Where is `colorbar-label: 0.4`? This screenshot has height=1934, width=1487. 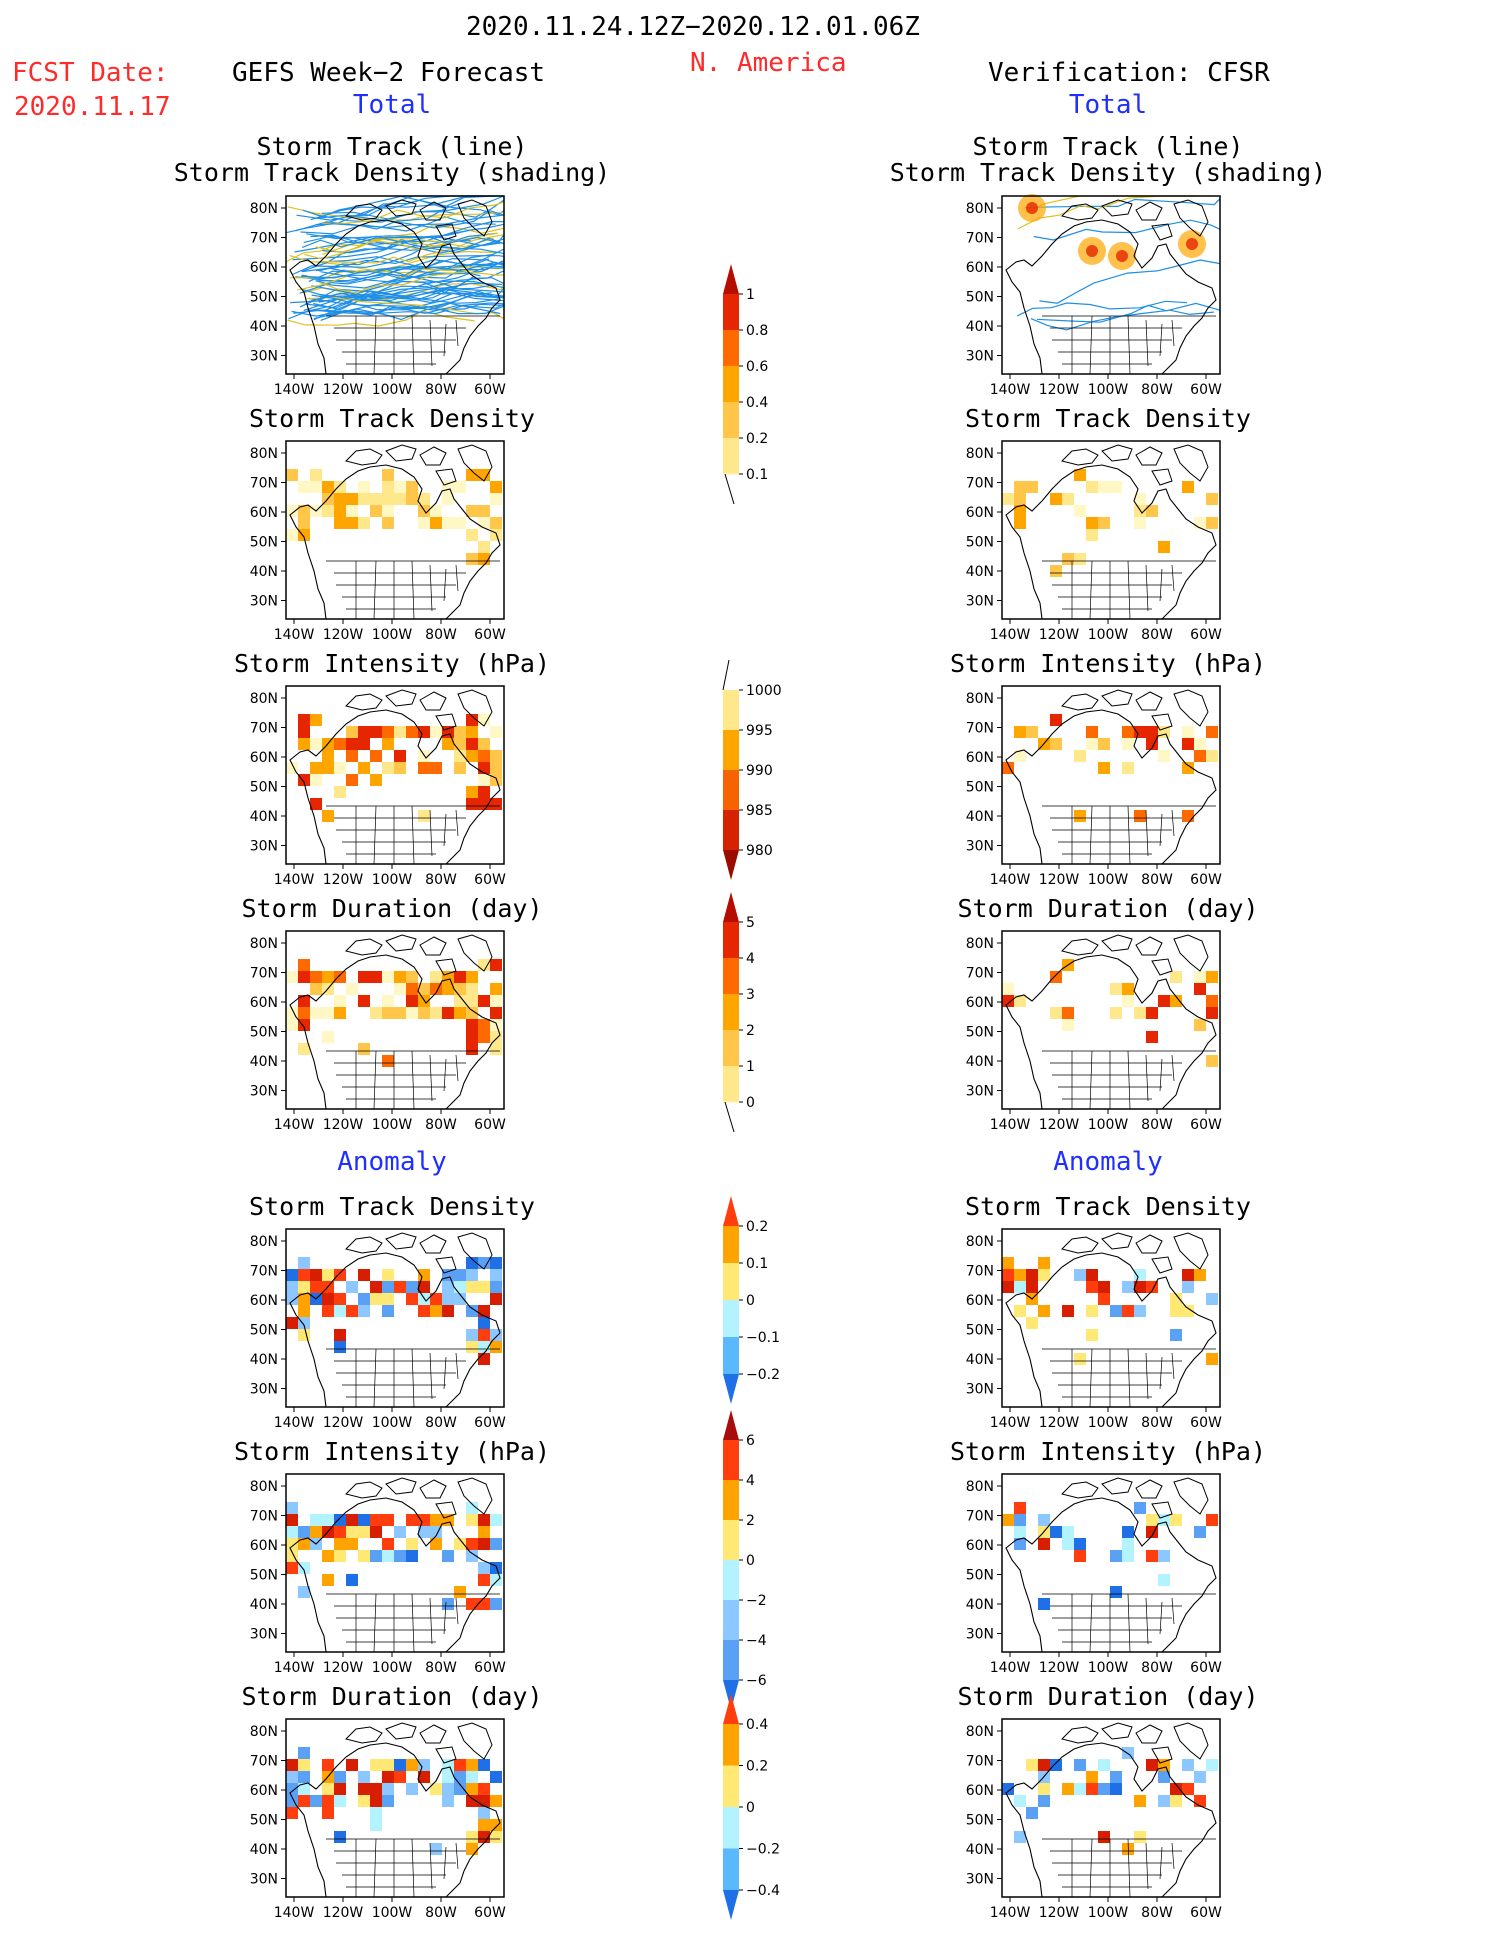
colorbar-label: 0.4 is located at coordinates (757, 1725).